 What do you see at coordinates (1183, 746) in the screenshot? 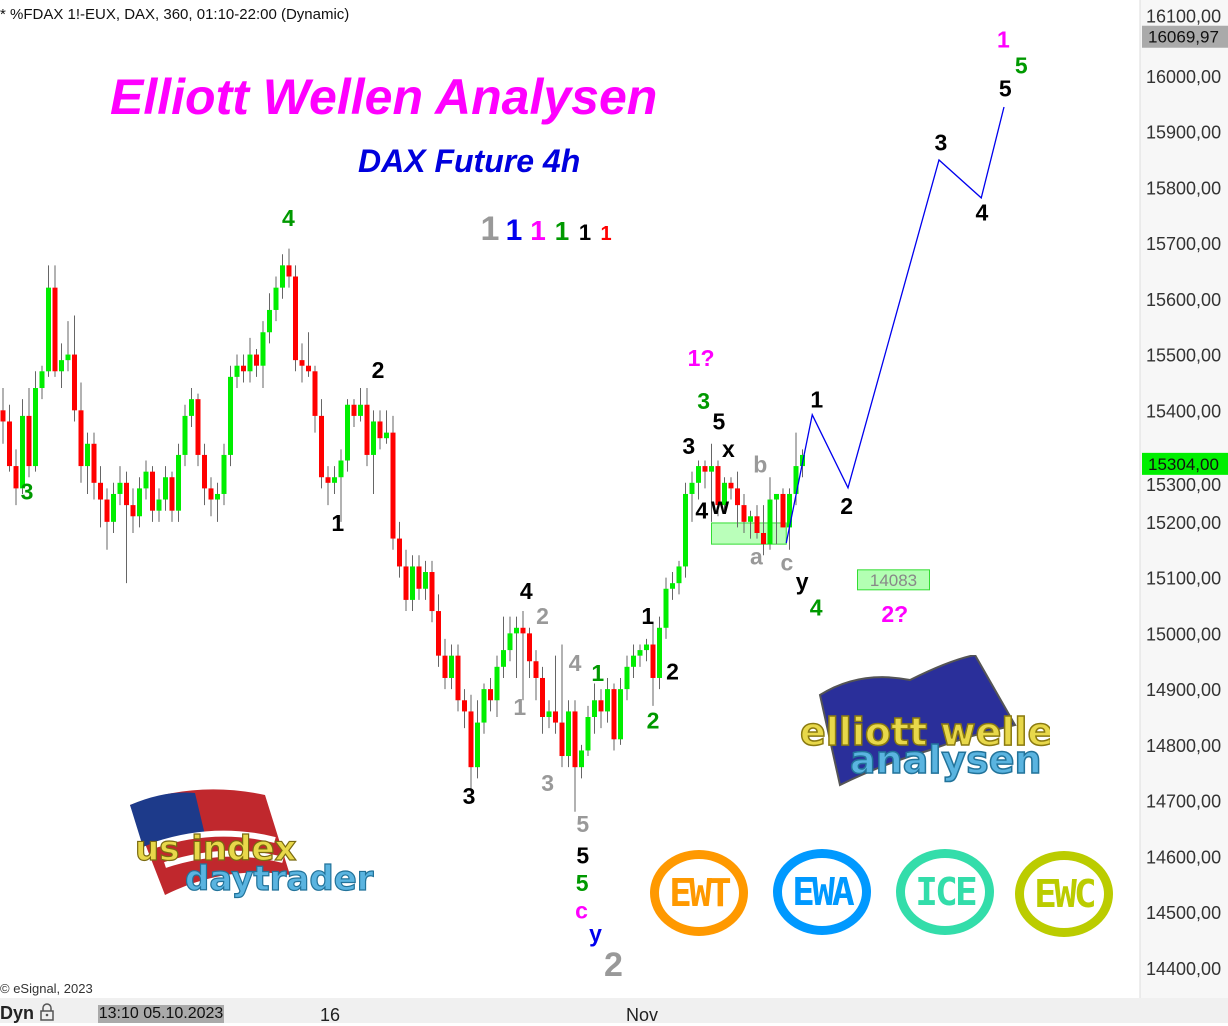
I see `y-tick-label: 14800,00` at bounding box center [1183, 746].